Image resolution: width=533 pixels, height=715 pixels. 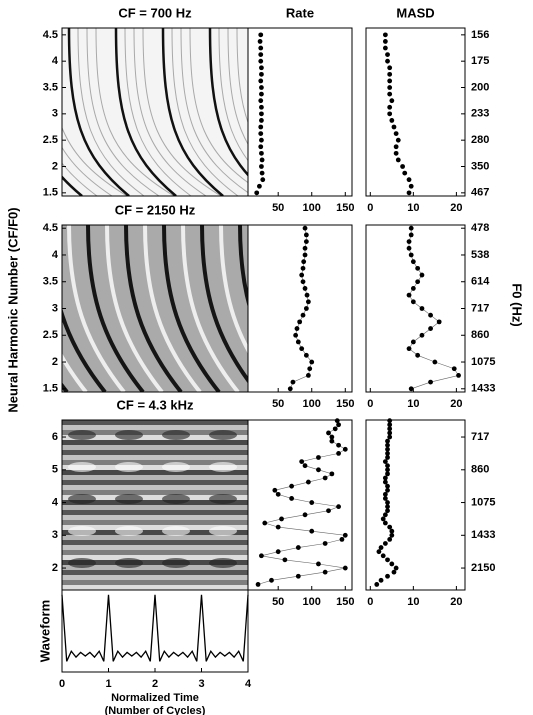 What do you see at coordinates (108, 684) in the screenshot?
I see `x-tick-label: 1` at bounding box center [108, 684].